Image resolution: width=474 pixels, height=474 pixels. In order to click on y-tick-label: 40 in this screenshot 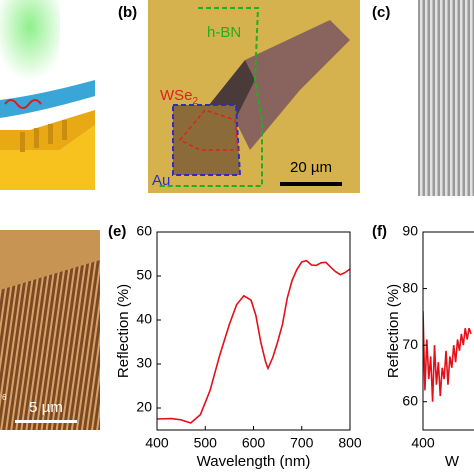, I will do `click(144, 319)`.